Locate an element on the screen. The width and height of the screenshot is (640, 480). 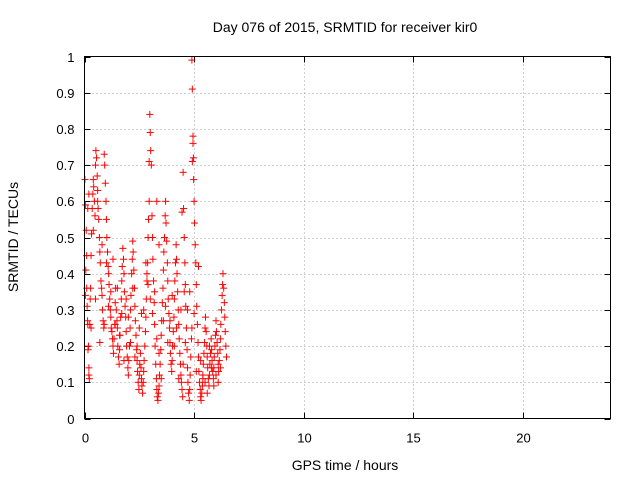
y-tick-label: 0 is located at coordinates (70, 419).